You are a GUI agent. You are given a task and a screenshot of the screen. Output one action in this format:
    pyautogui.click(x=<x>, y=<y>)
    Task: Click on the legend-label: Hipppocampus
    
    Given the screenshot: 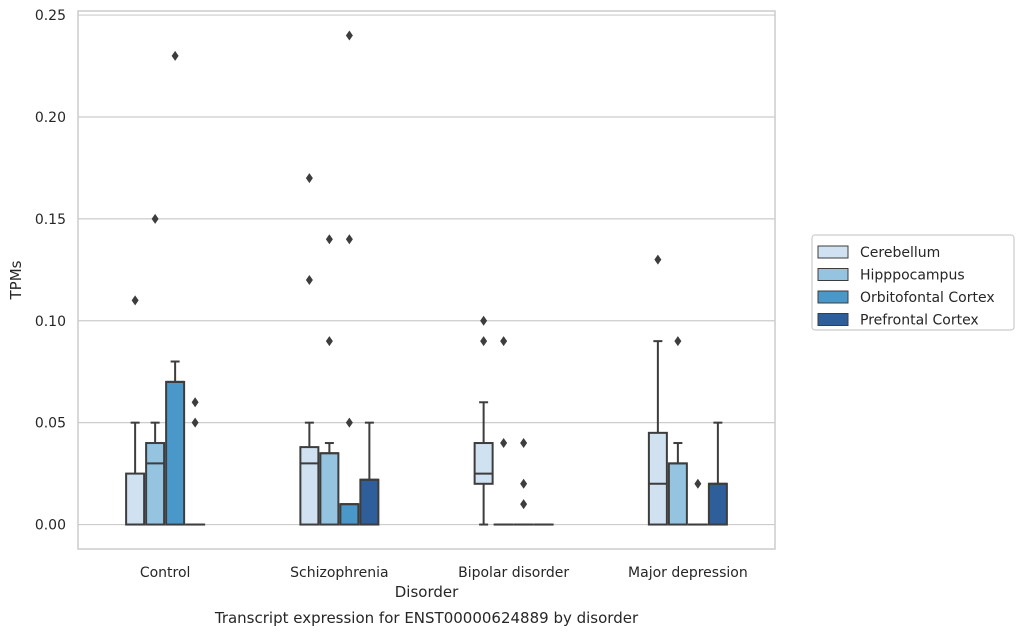 What is the action you would take?
    pyautogui.click(x=912, y=276)
    